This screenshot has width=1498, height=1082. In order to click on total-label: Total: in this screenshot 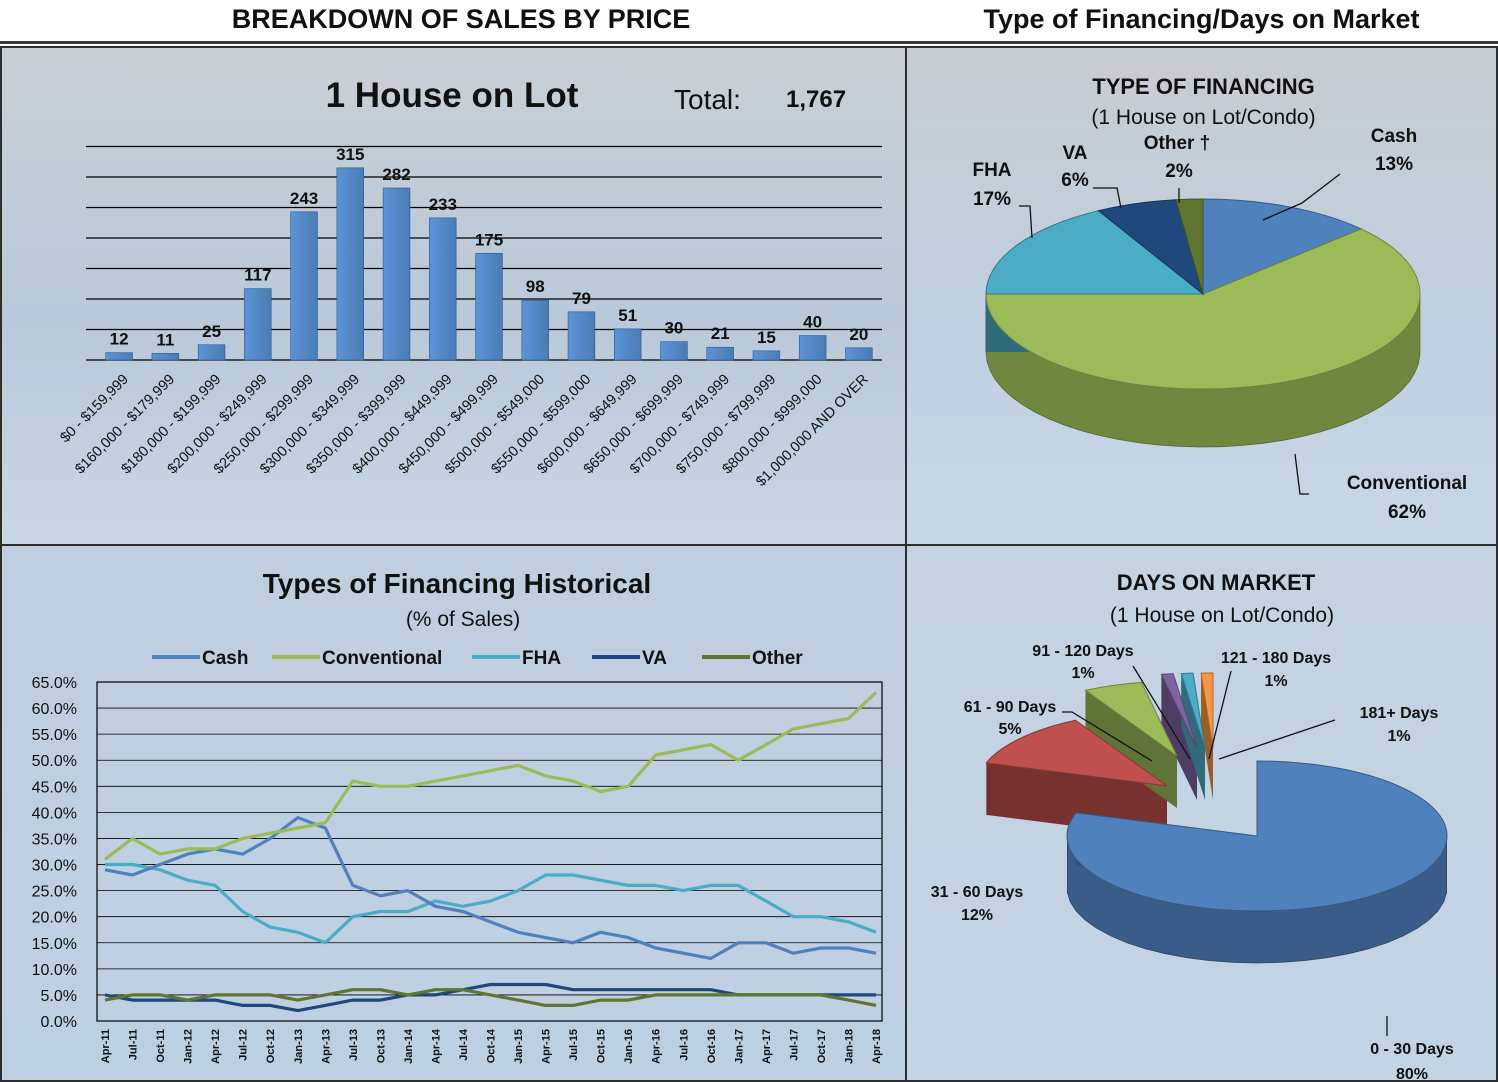, I will do `click(707, 99)`.